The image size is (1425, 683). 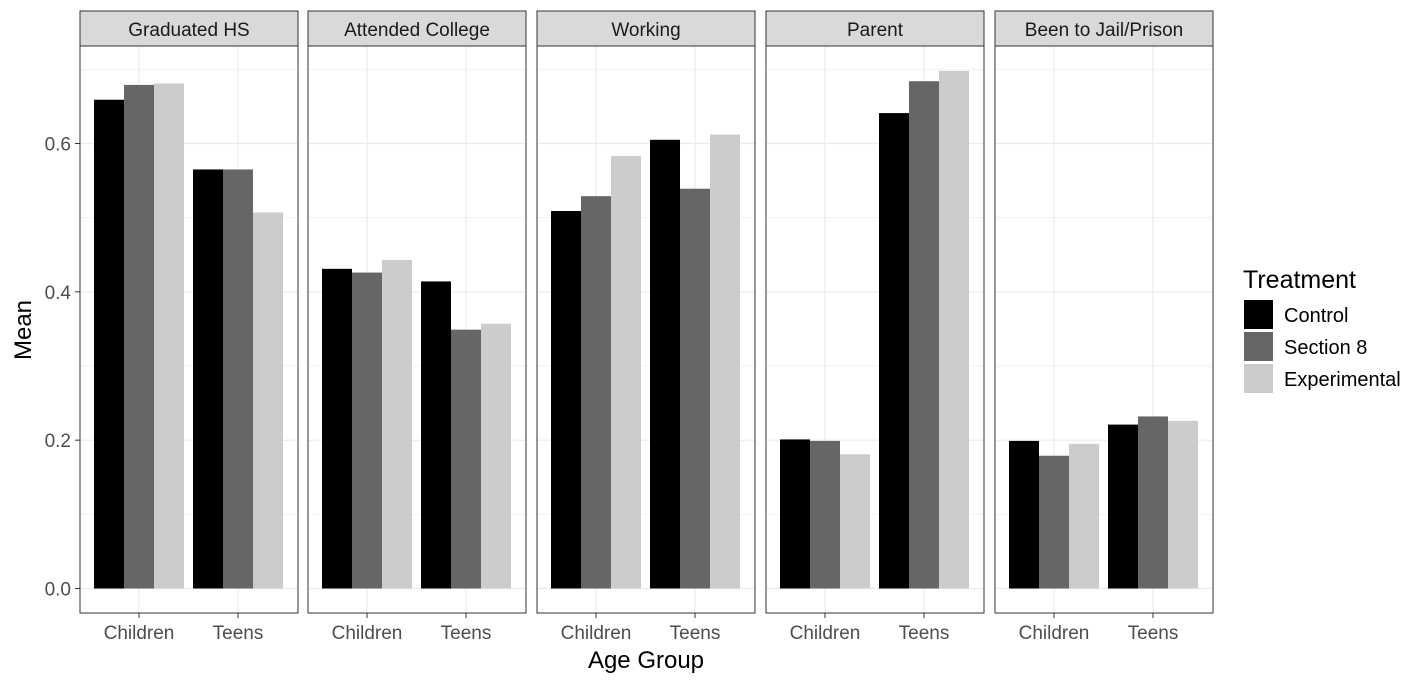 I want to click on facet-title: Graduated HS, so click(x=188, y=30).